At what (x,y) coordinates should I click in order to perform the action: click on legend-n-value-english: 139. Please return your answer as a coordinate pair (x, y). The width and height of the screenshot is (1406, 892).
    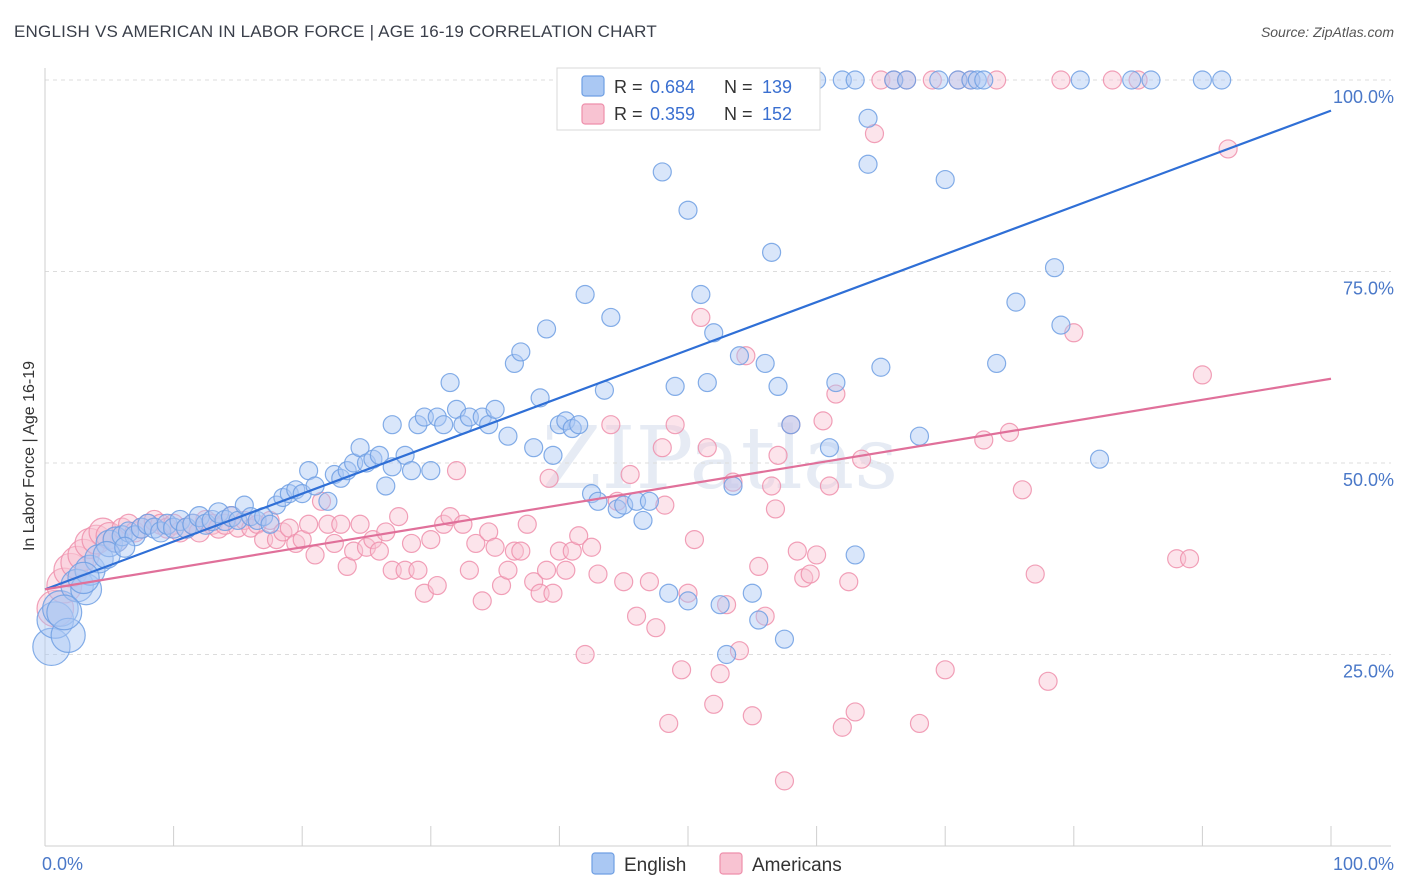
    Looking at the image, I should click on (777, 87).